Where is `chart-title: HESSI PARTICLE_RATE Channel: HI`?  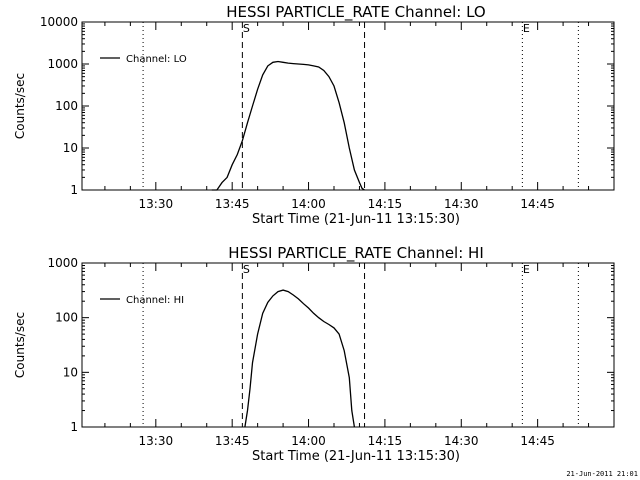
chart-title: HESSI PARTICLE_RATE Channel: HI is located at coordinates (356, 253).